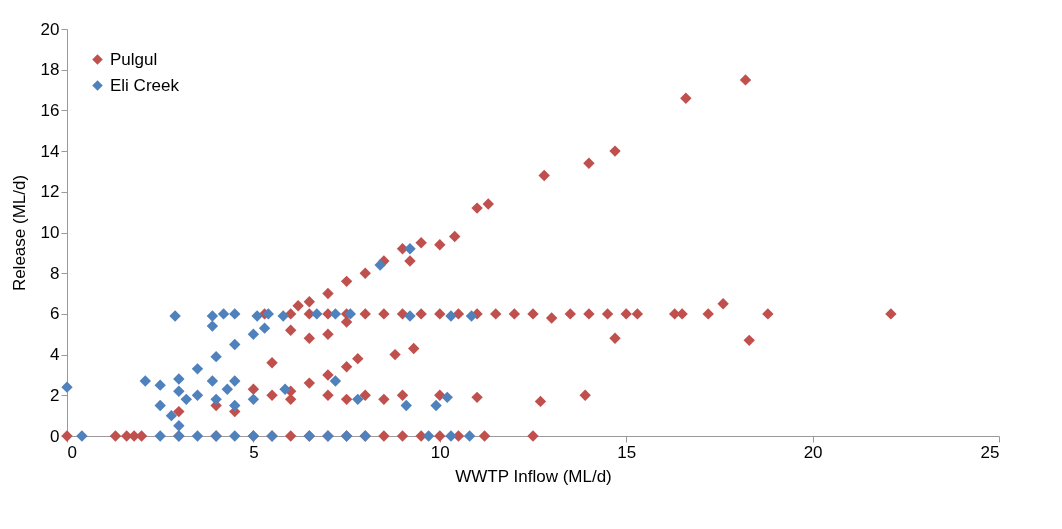 Image resolution: width=1062 pixels, height=529 pixels. What do you see at coordinates (55, 395) in the screenshot?
I see `y-tick-label: 2` at bounding box center [55, 395].